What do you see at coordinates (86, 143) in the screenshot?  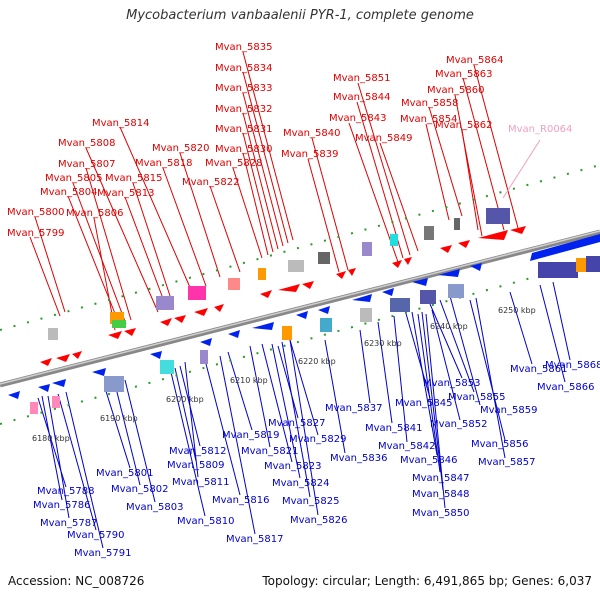 I see `gene-label: Mvan_5808` at bounding box center [86, 143].